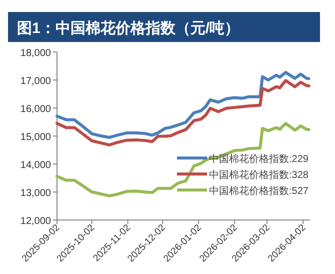 The image size is (335, 274). What do you see at coordinates (36, 221) in the screenshot?
I see `y-tick-label: 12,000` at bounding box center [36, 221].